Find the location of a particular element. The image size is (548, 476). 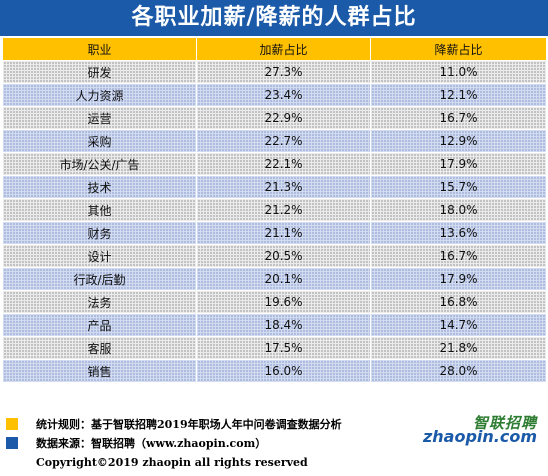

raise-share-cell: 20.1% is located at coordinates (283, 279).